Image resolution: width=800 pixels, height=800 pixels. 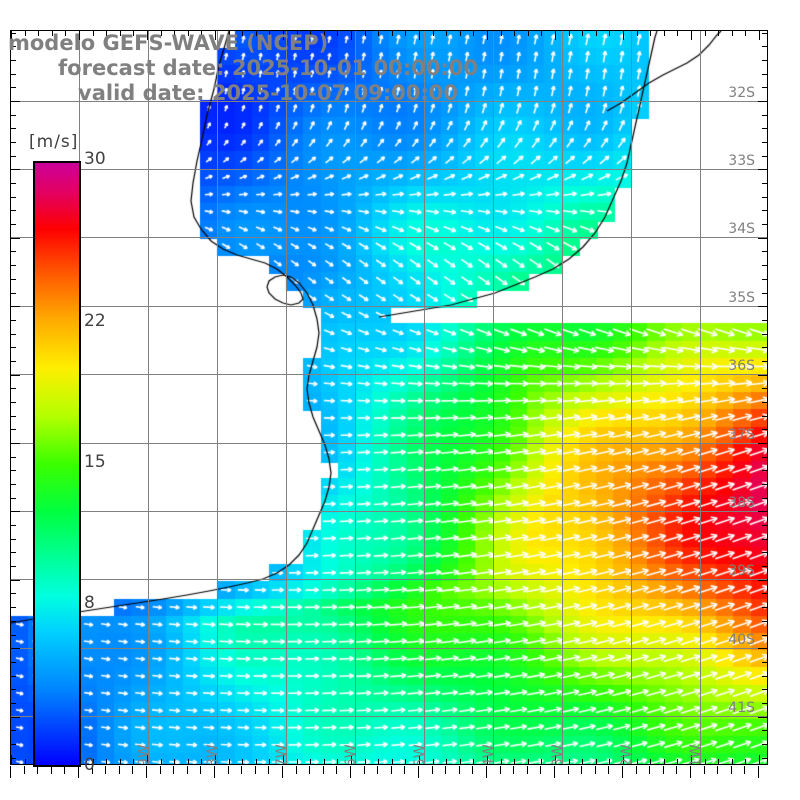 What do you see at coordinates (89, 603) in the screenshot?
I see `colorbar-tick-label: 8` at bounding box center [89, 603].